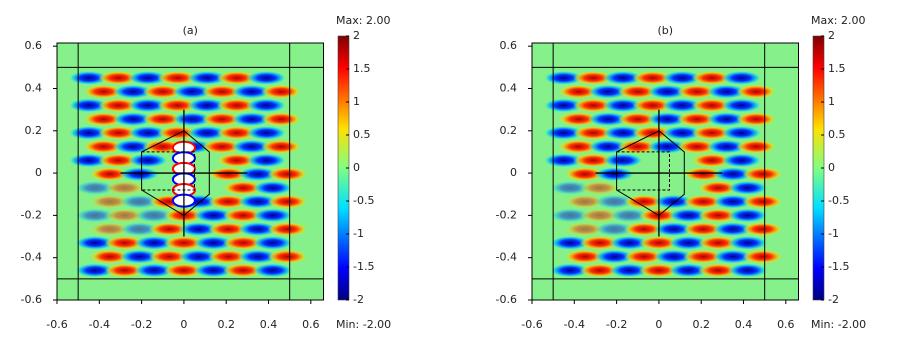 The height and width of the screenshot is (347, 897). What do you see at coordinates (701, 324) in the screenshot?
I see `x-tick-label: 0.2` at bounding box center [701, 324].